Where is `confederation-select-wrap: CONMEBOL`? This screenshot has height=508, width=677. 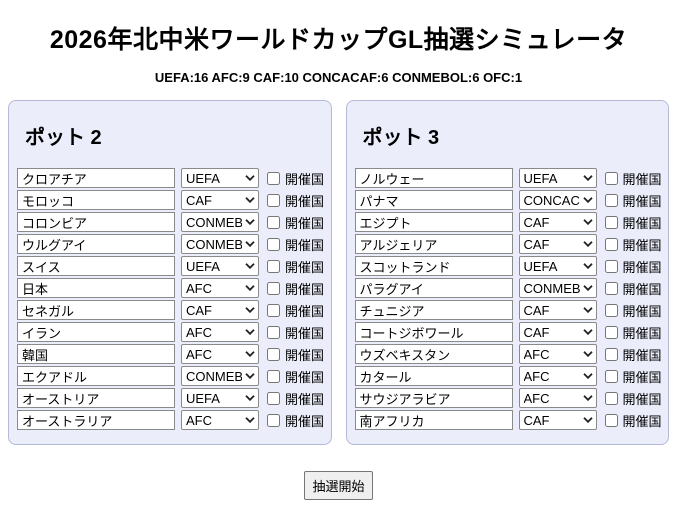 confederation-select-wrap: CONMEBOL is located at coordinates (220, 222).